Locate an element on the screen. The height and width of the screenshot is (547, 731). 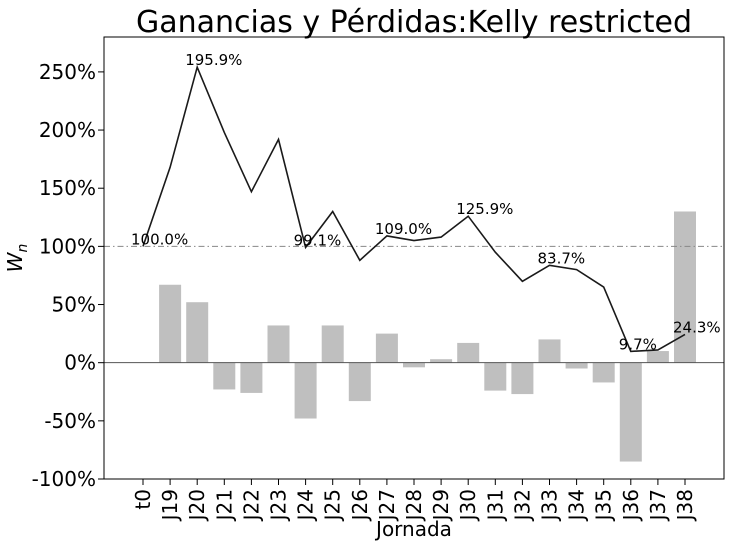
bar-J29 is located at coordinates (441, 361).